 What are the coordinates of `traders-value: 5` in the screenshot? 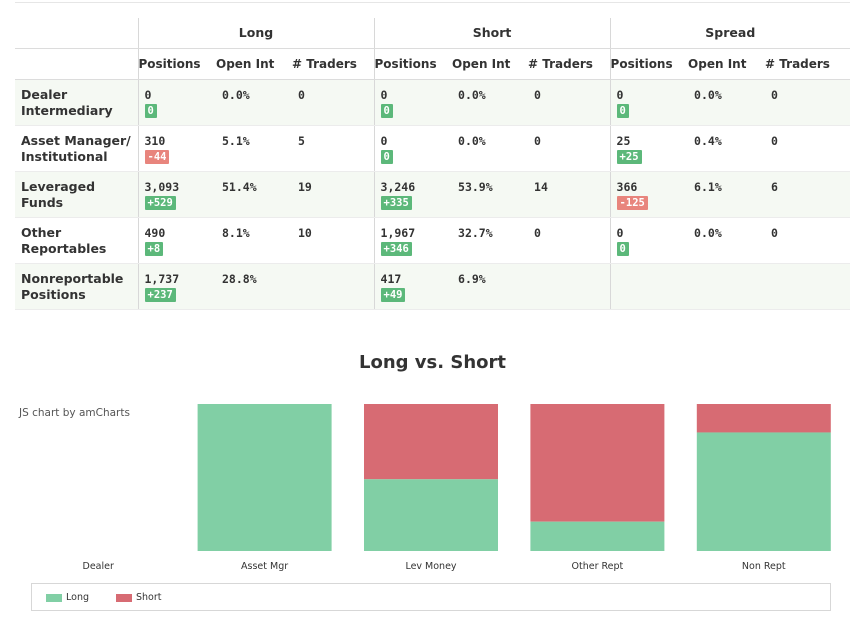 It's located at (301, 141).